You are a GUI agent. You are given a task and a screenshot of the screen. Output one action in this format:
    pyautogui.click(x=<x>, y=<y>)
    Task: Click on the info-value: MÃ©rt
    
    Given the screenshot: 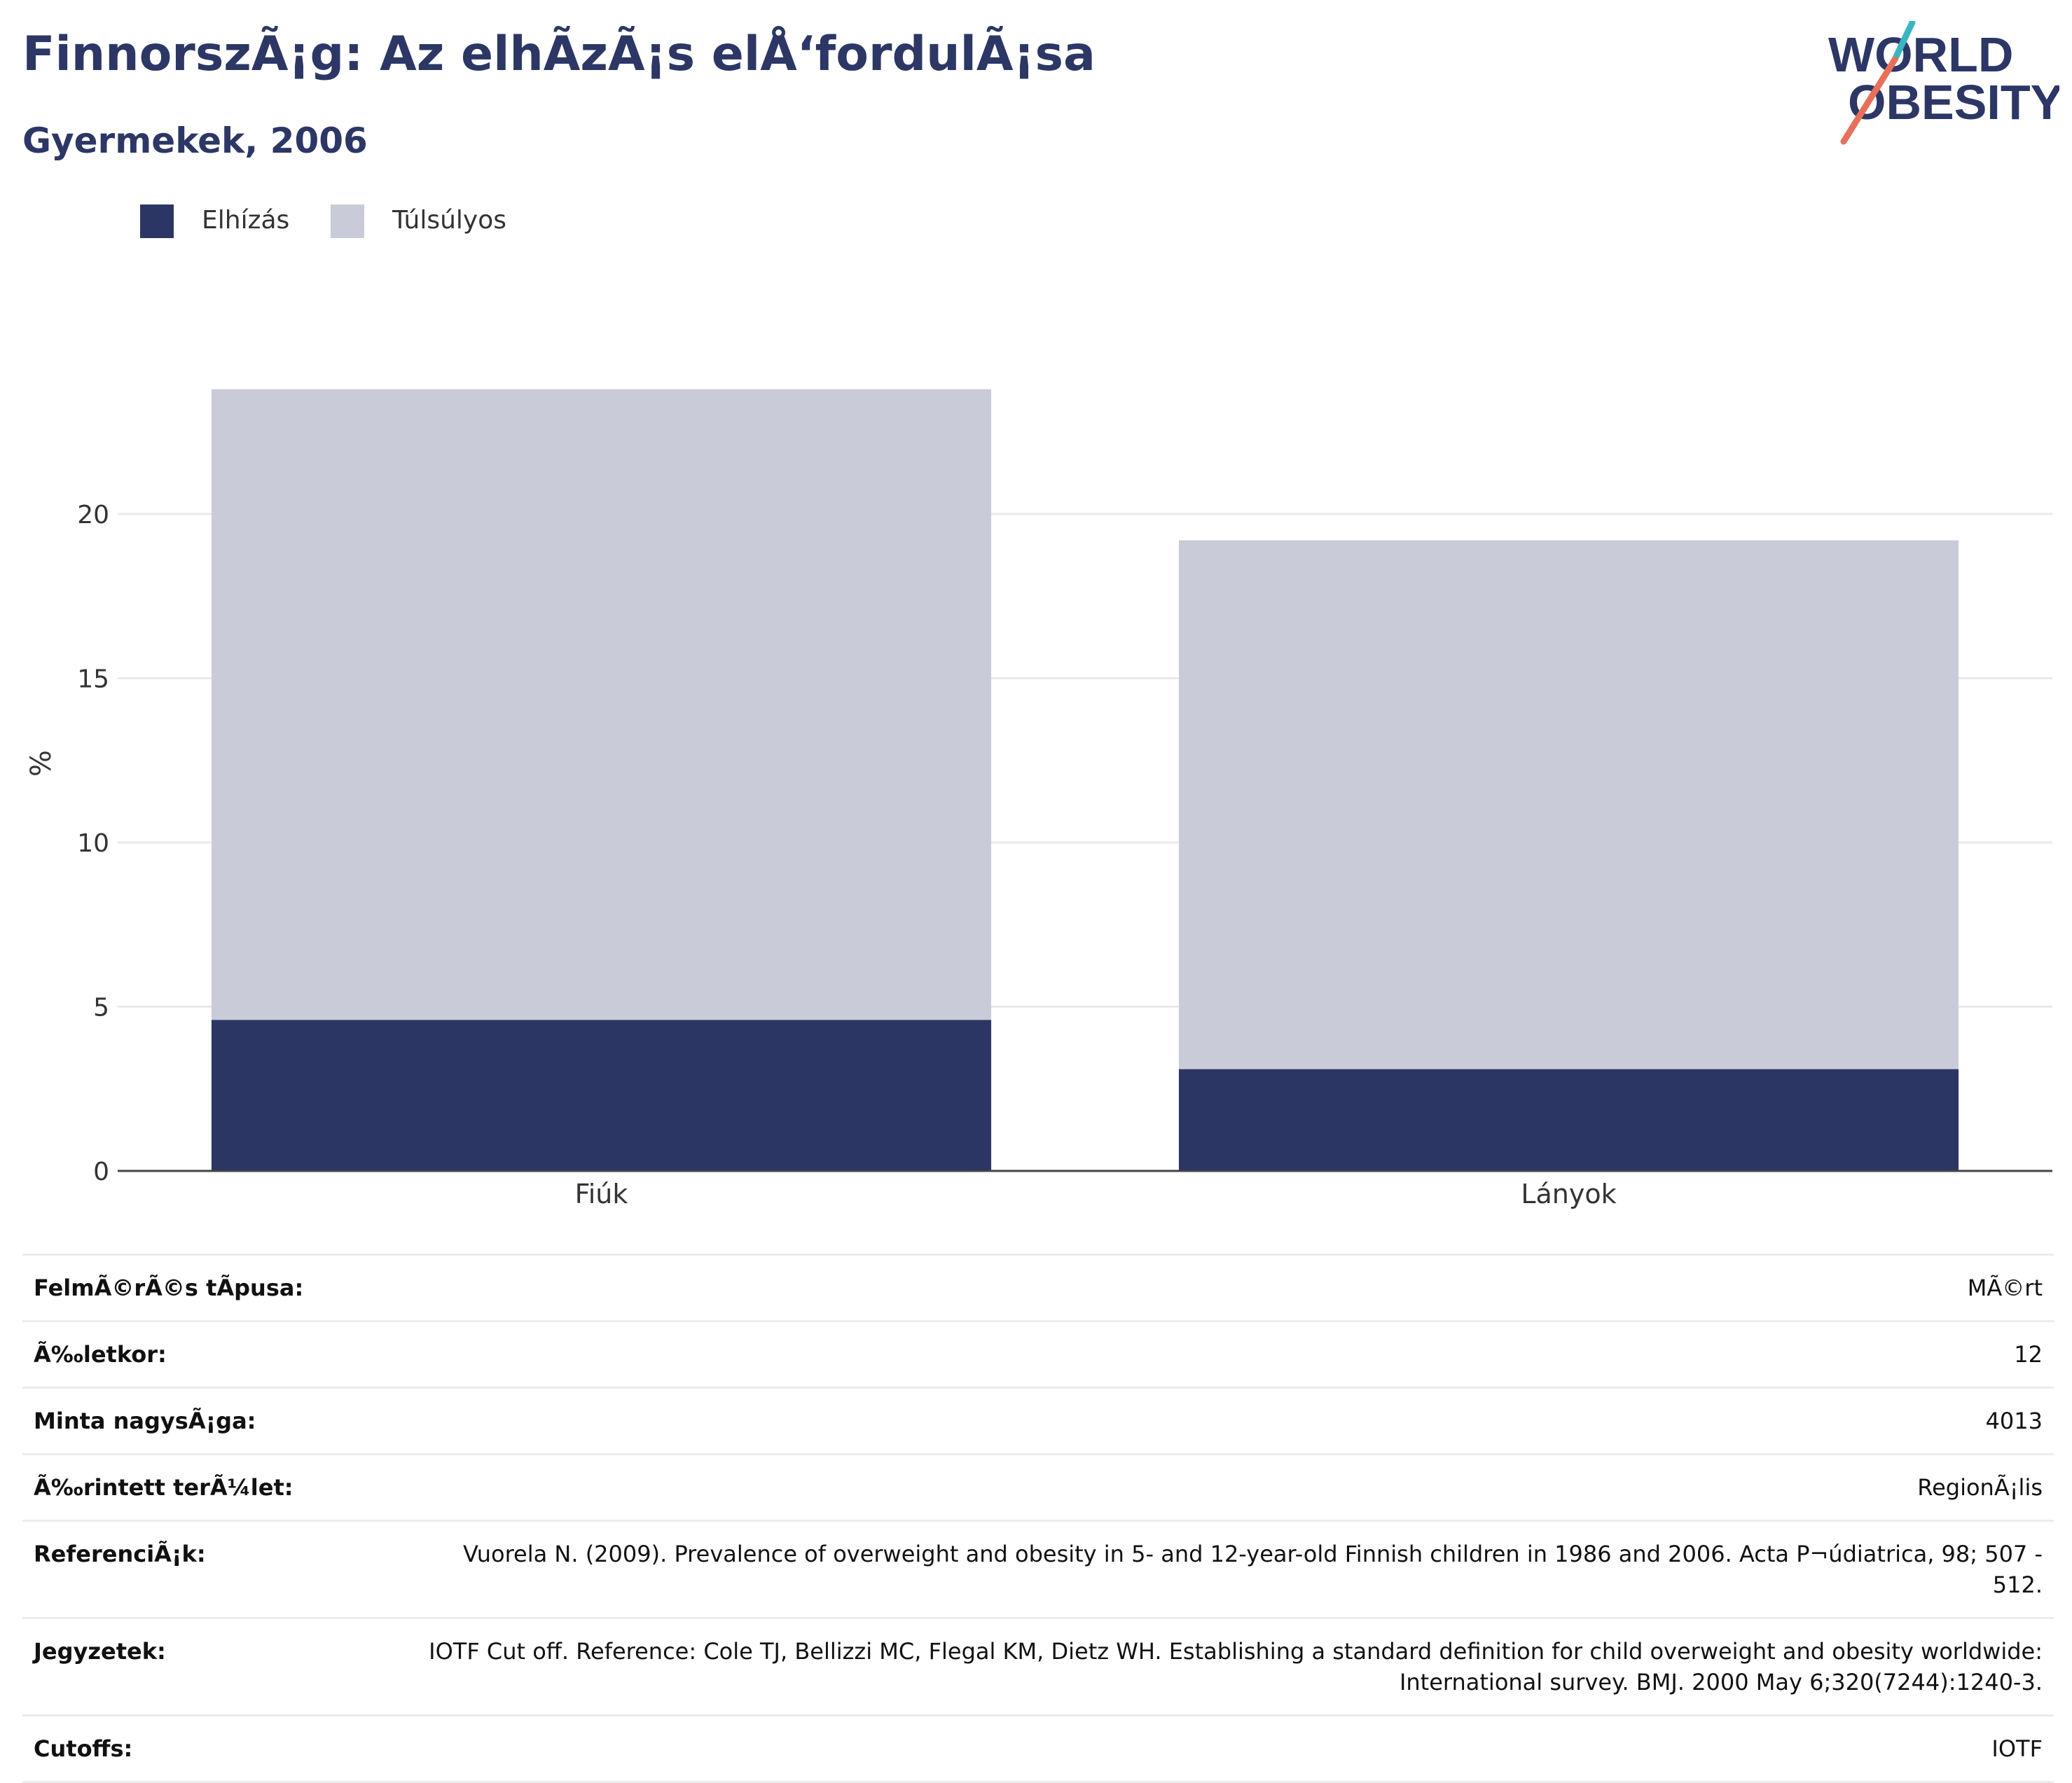 What is the action you would take?
    pyautogui.click(x=1232, y=1288)
    